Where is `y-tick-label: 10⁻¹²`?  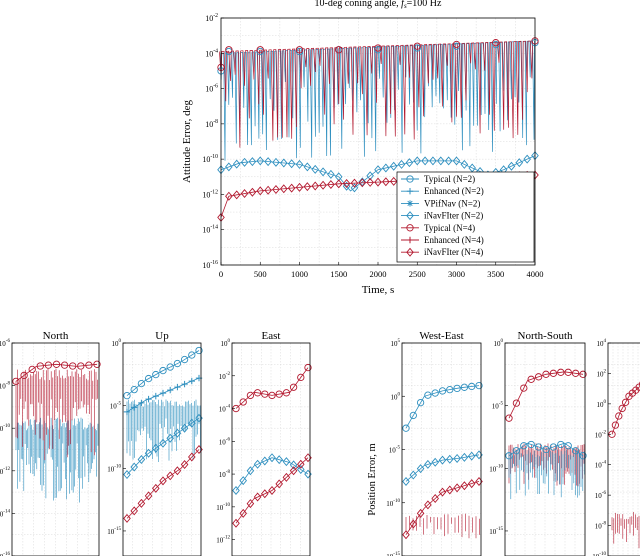 y-tick-label: 10⁻¹² is located at coordinates (223, 540).